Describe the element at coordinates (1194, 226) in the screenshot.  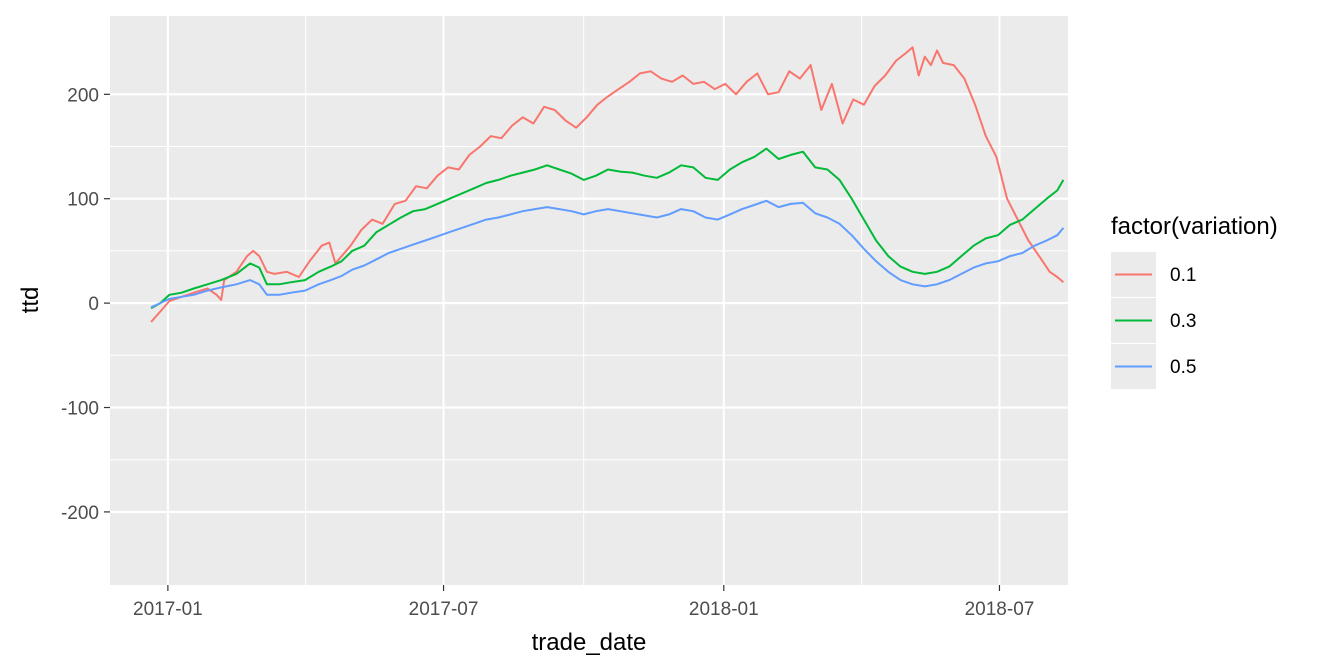
I see `legend-title: factor(variation)` at that location.